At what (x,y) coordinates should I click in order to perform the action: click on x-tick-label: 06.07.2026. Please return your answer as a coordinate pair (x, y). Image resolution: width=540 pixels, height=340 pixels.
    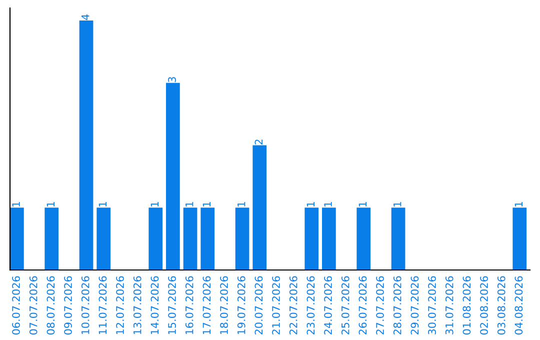
    Looking at the image, I should click on (16, 305).